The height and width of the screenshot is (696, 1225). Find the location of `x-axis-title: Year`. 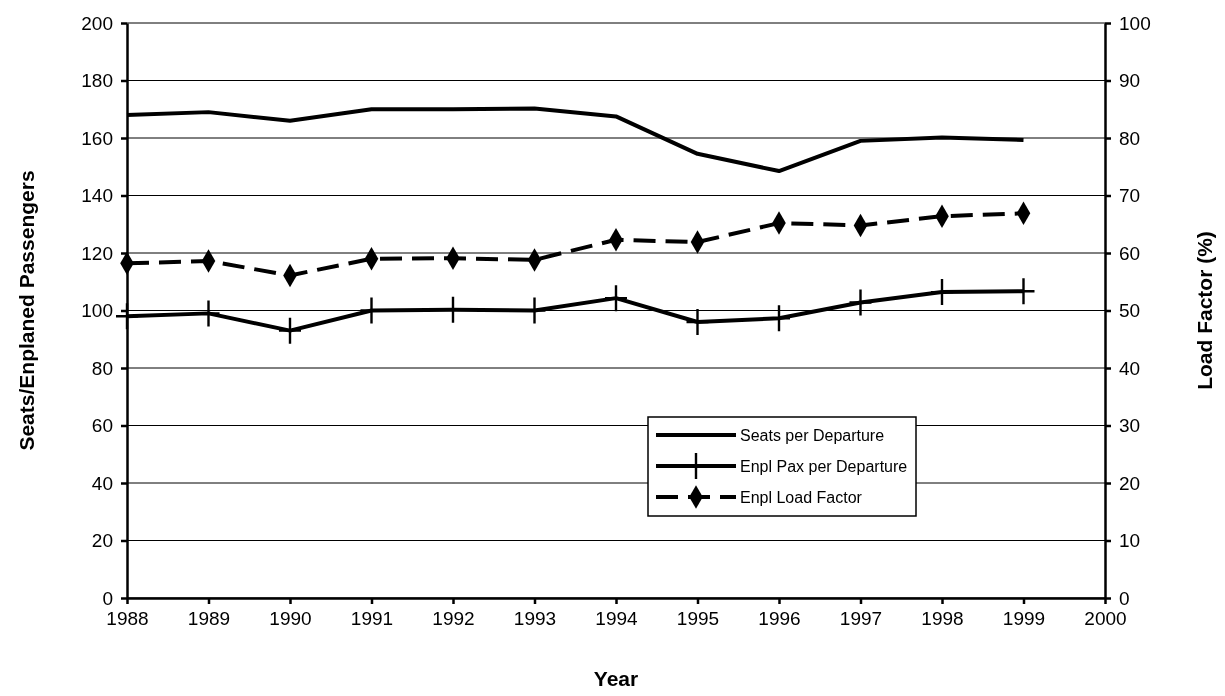

x-axis-title: Year is located at coordinates (616, 678).